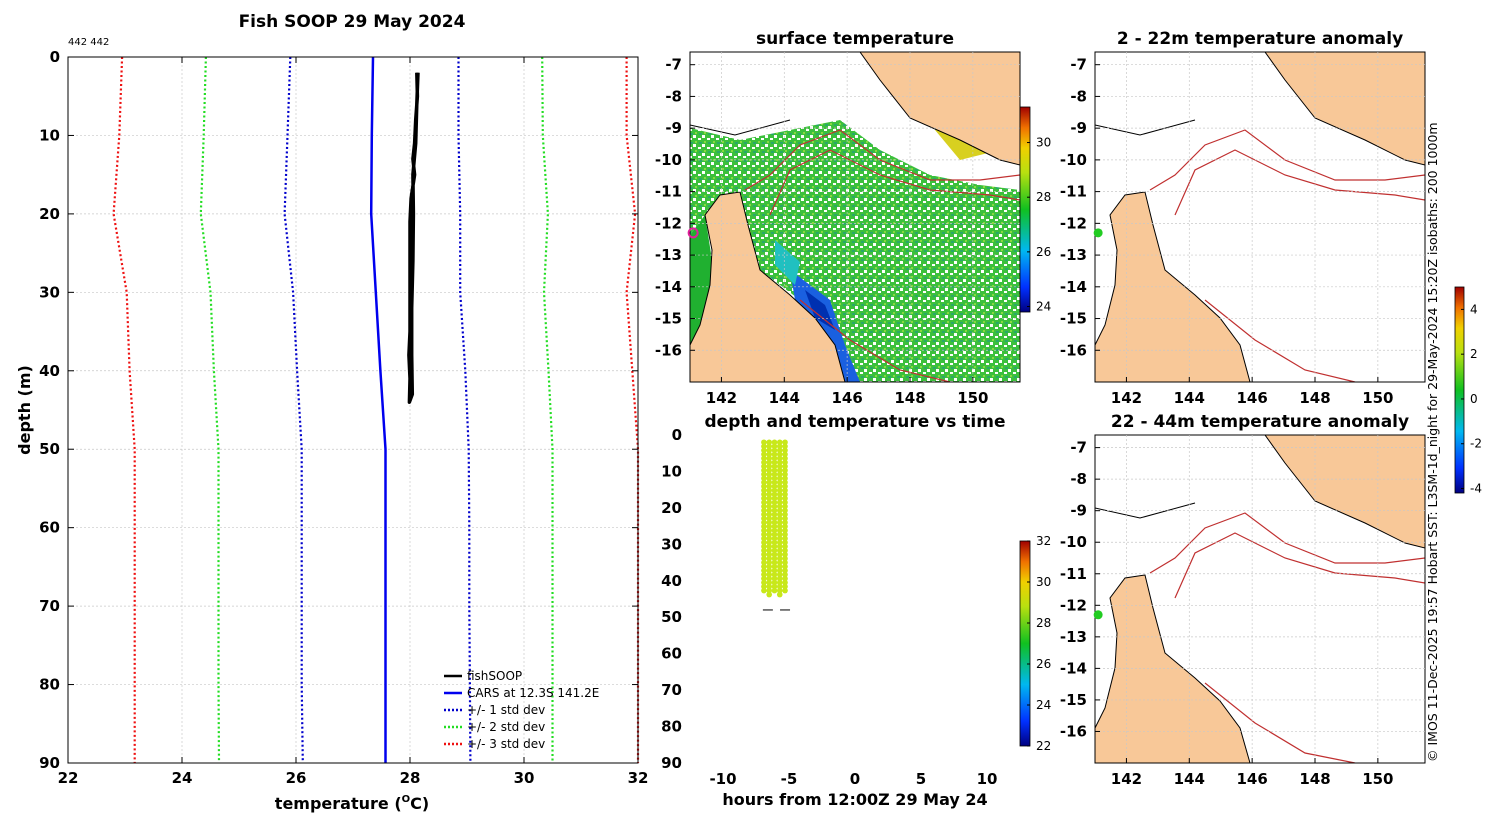 The height and width of the screenshot is (820, 1500). What do you see at coordinates (693, 233) in the screenshot?
I see `ship-position-marker` at bounding box center [693, 233].